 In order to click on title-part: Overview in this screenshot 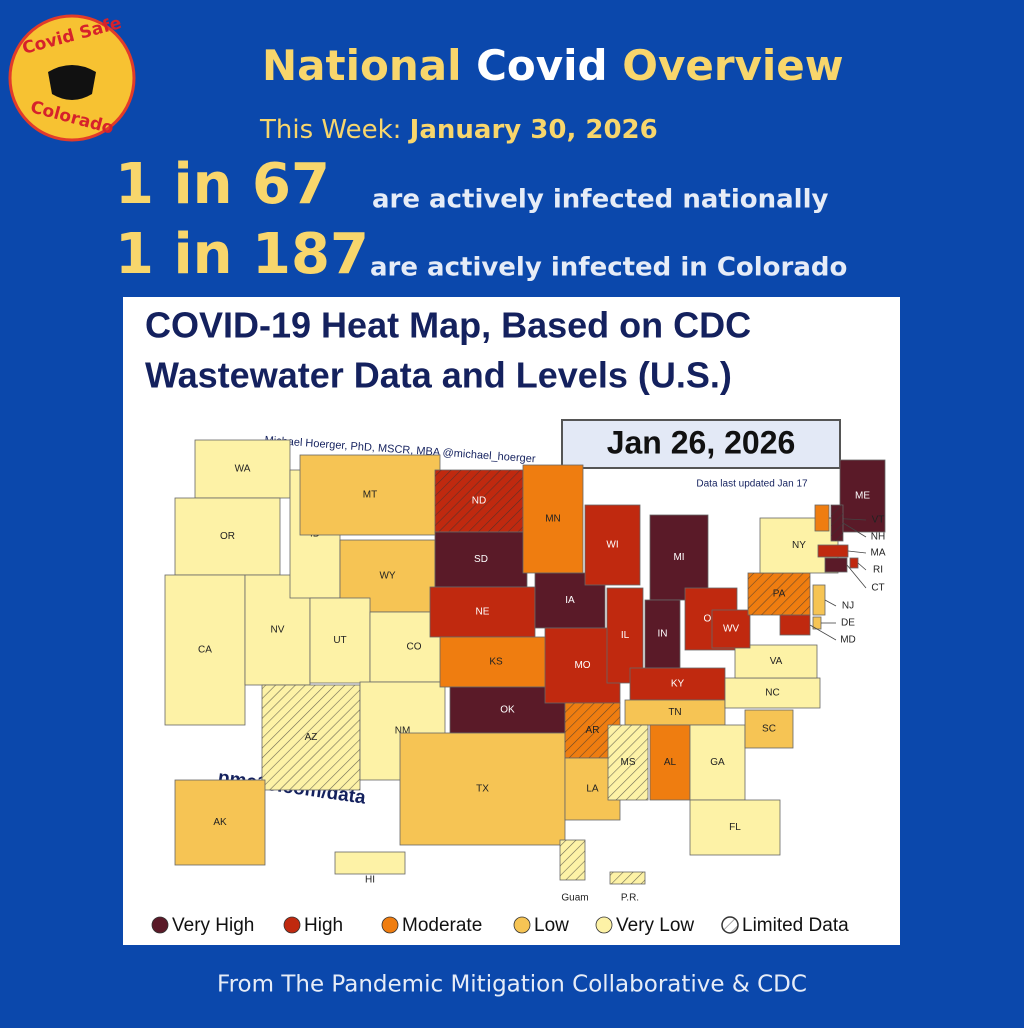, I will do `click(732, 65)`.